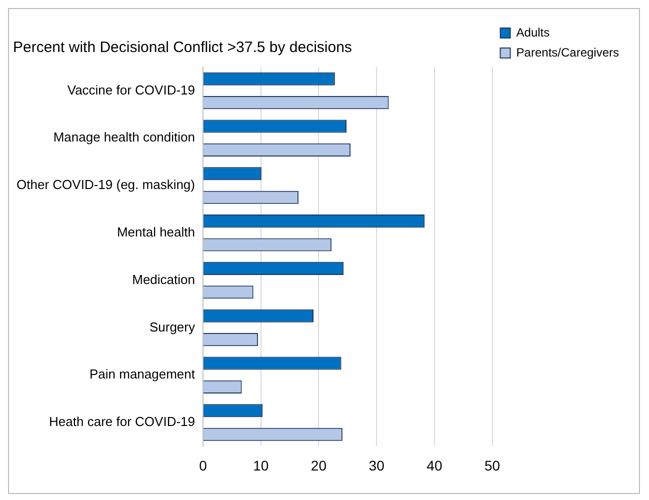  I want to click on y-tick-label: Mental health, so click(155, 232).